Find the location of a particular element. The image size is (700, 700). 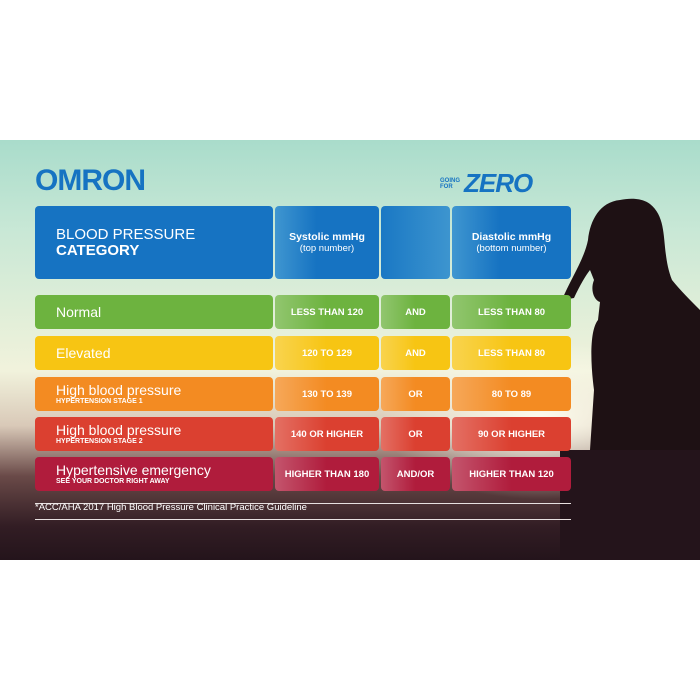

systolic-value: 130 TO 139 is located at coordinates (326, 394).